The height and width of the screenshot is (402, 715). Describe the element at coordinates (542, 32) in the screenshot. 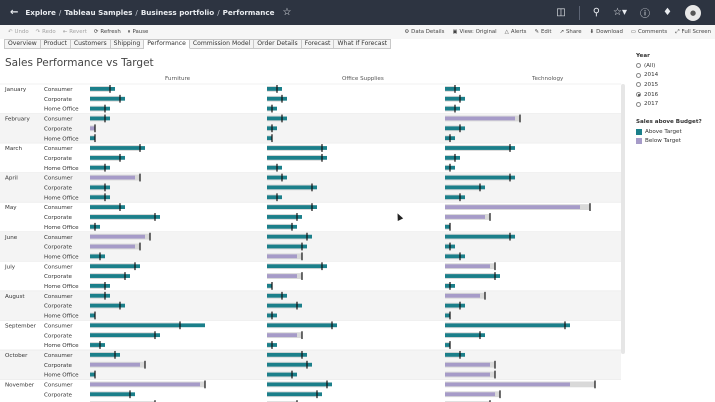

I see `edit-button: ✎ Edit` at that location.